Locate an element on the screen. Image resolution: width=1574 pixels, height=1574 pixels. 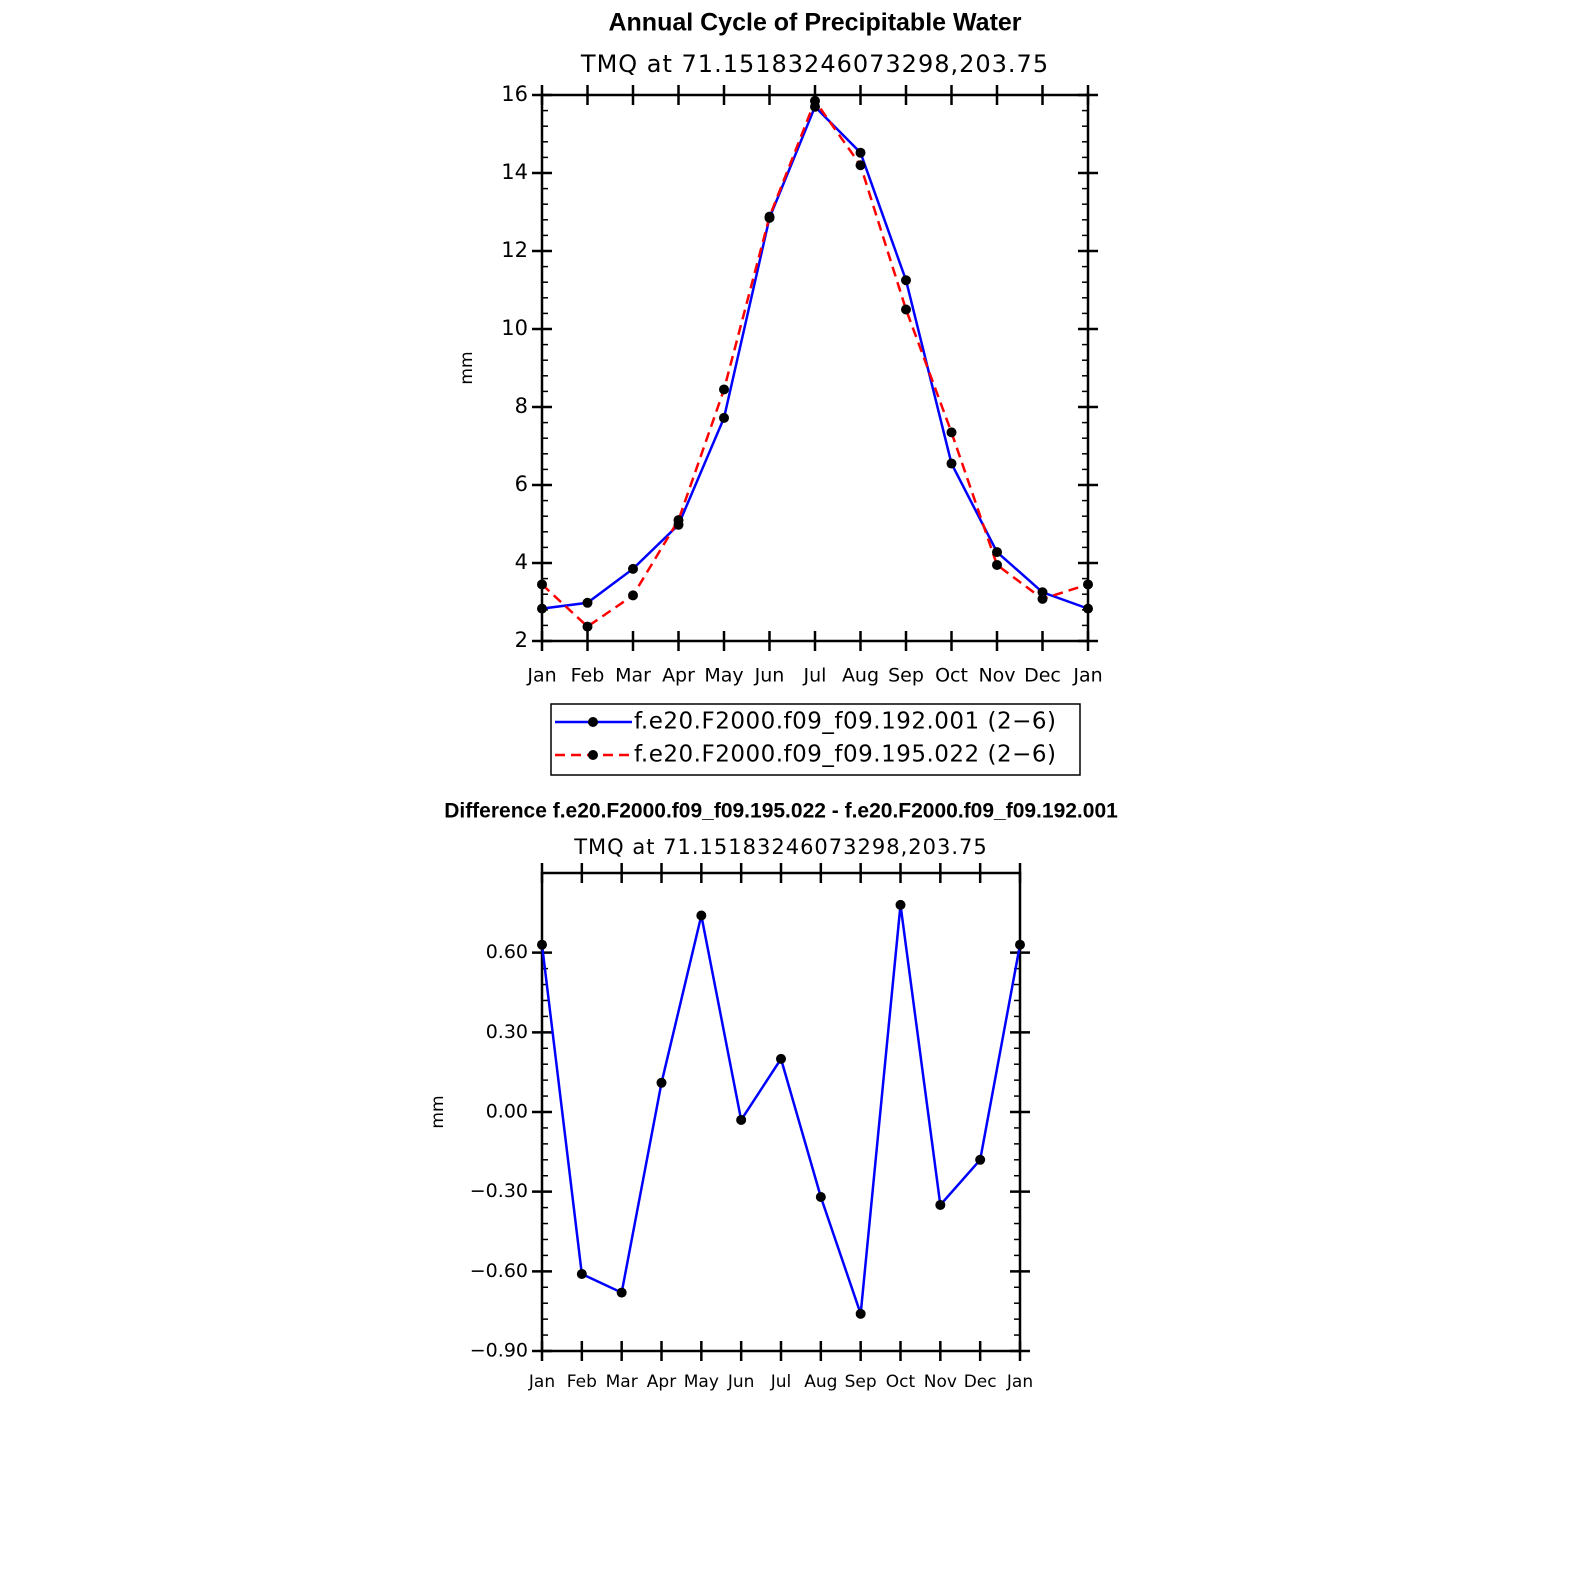
y-tick-label: 6 is located at coordinates (521, 484).